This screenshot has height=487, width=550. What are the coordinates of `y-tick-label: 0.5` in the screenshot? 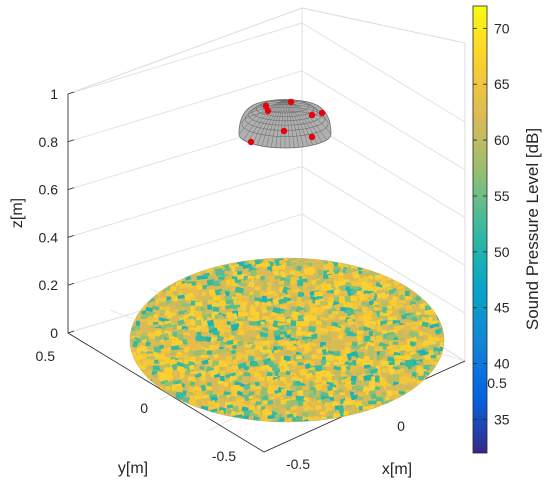 It's located at (46, 356).